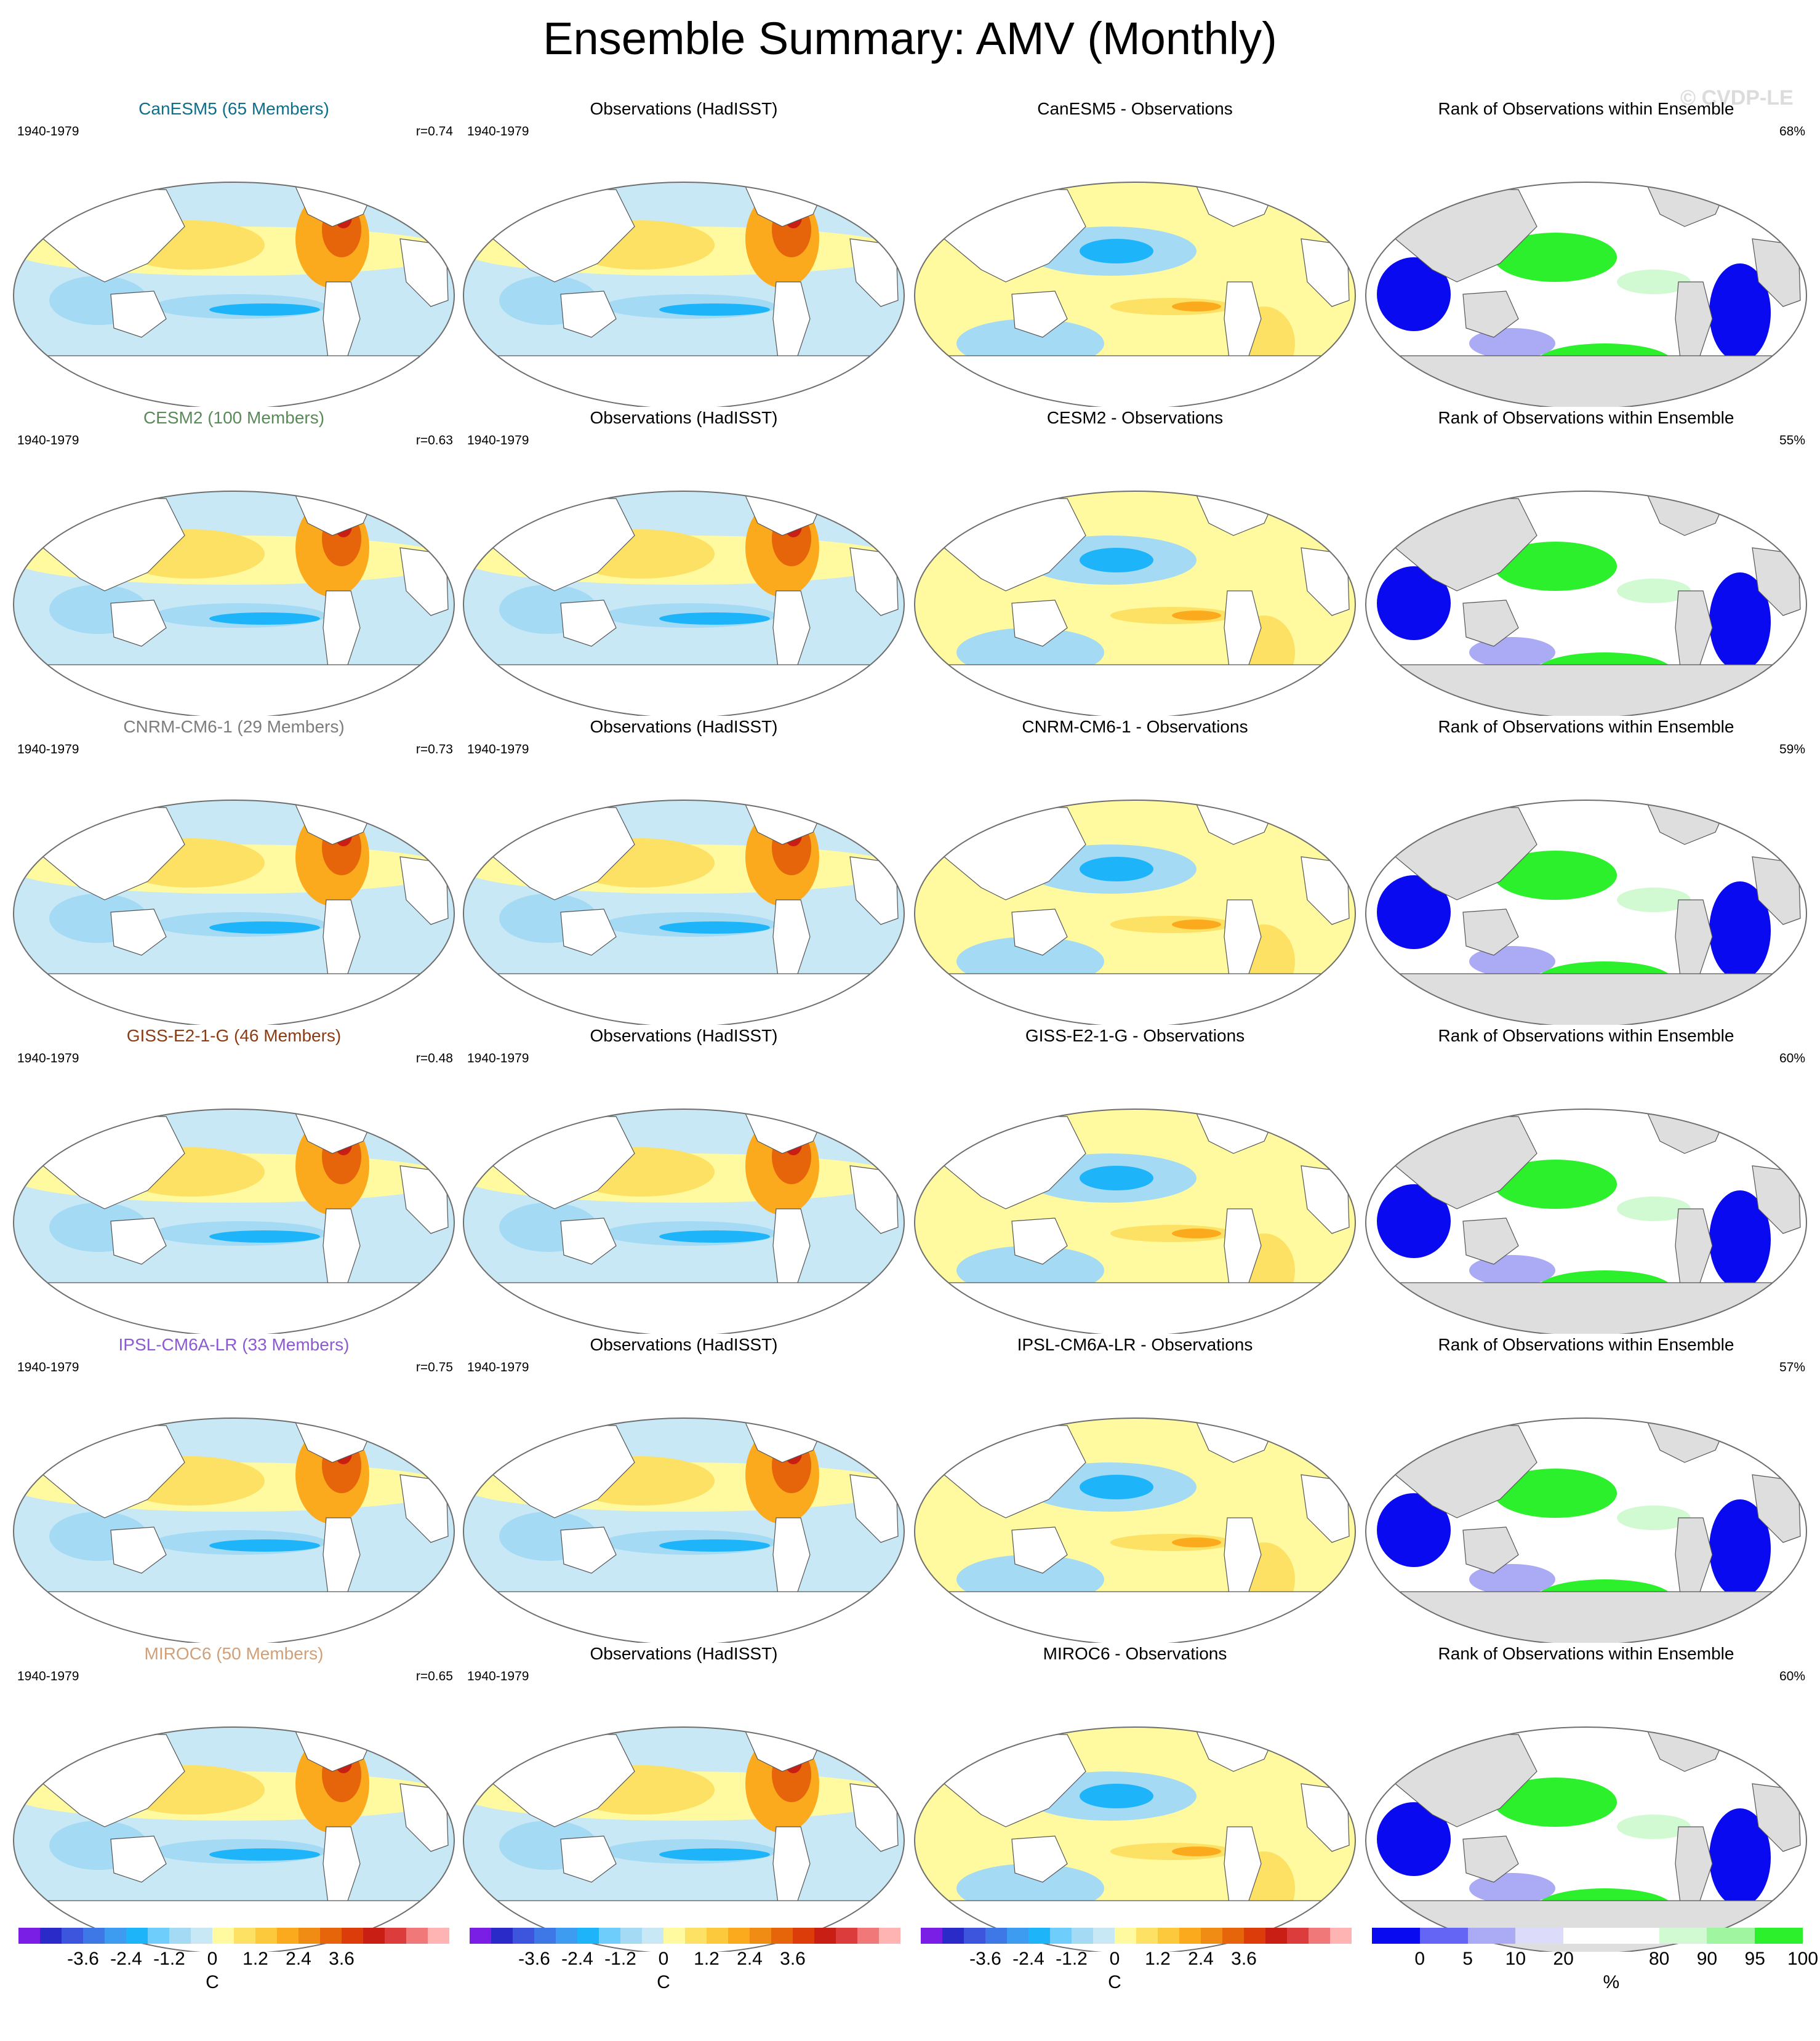 The image size is (1820, 2041). What do you see at coordinates (1135, 1488) in the screenshot?
I see `panel-diff: IPSL-CM6A-LR - Observations` at bounding box center [1135, 1488].